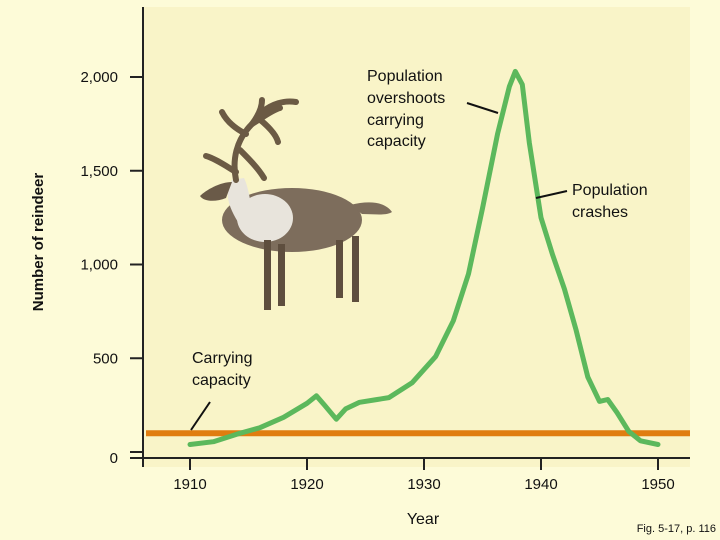 This screenshot has height=540, width=720. Describe the element at coordinates (114, 458) in the screenshot. I see `y-tick-label: 0` at that location.